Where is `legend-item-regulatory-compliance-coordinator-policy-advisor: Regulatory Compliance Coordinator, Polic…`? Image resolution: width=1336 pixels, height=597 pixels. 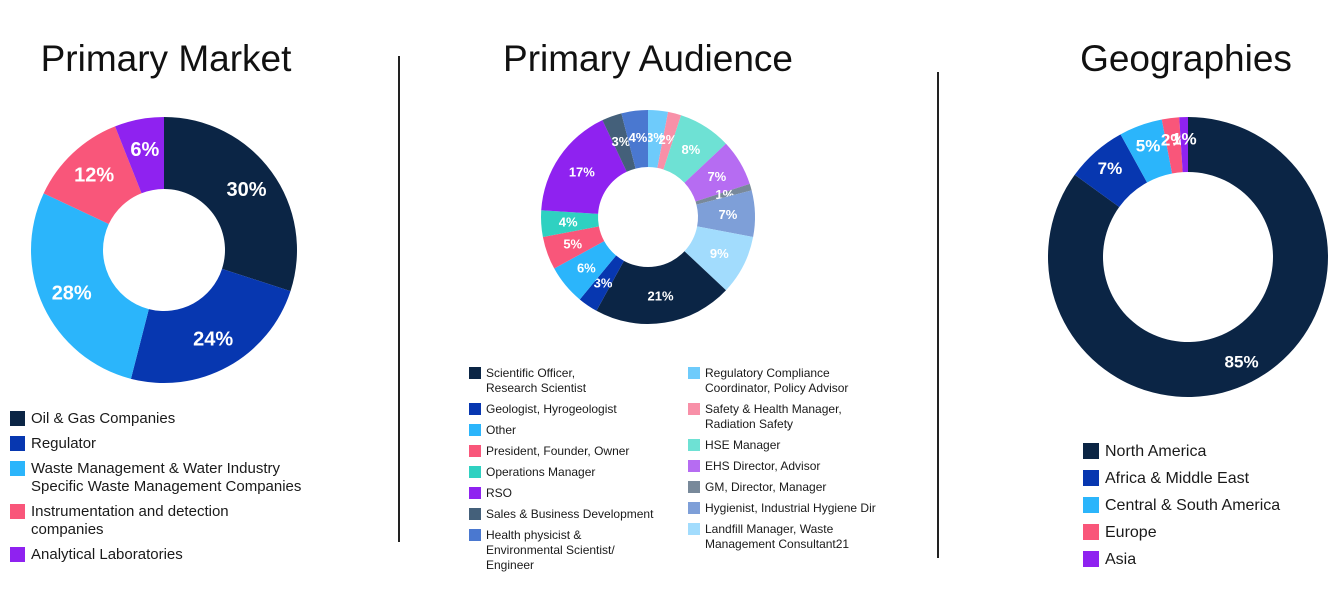
legend-item-regulatory-compliance-coordinator-policy-advisor: Regulatory Compliance Coordinator, Polic… is located at coordinates (788, 381).